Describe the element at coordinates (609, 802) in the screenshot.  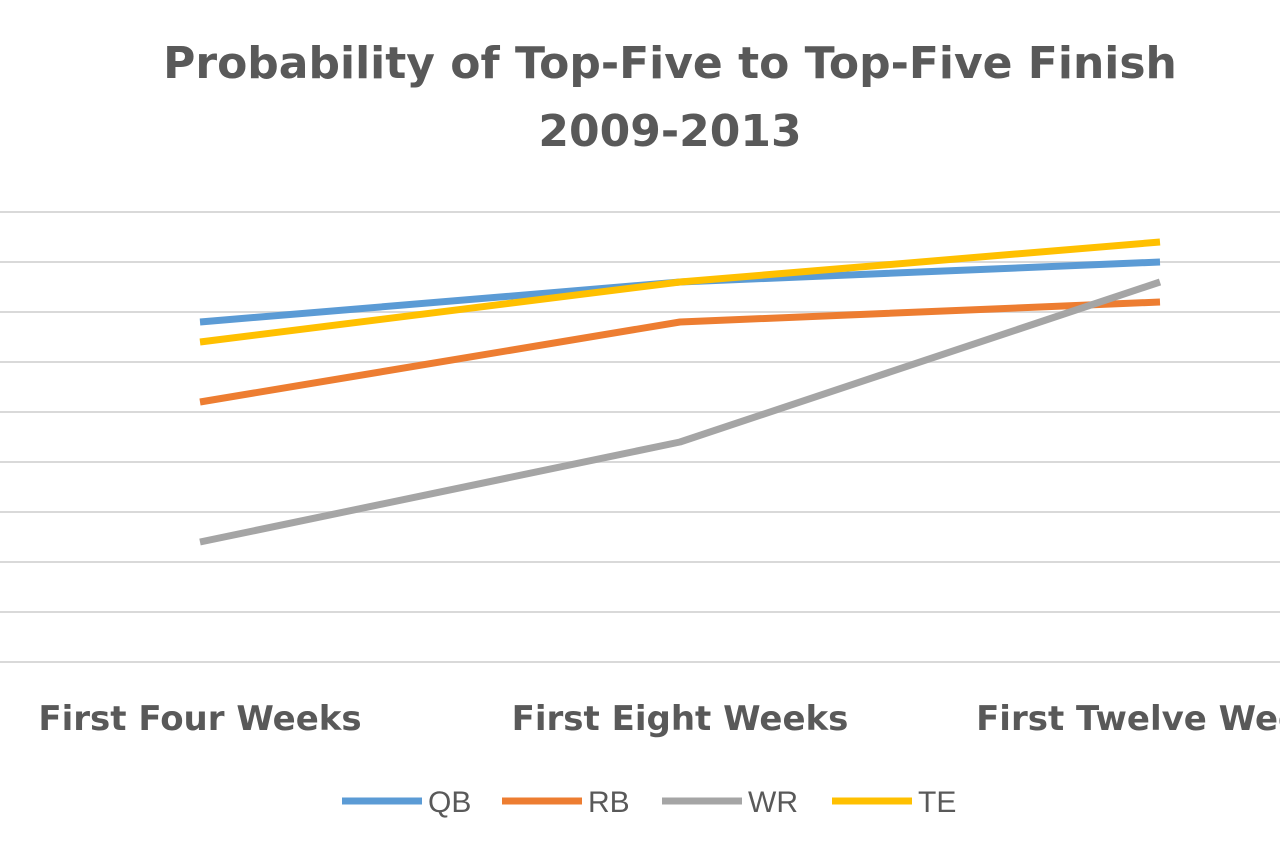
I see `legend-label-rb: RB` at that location.